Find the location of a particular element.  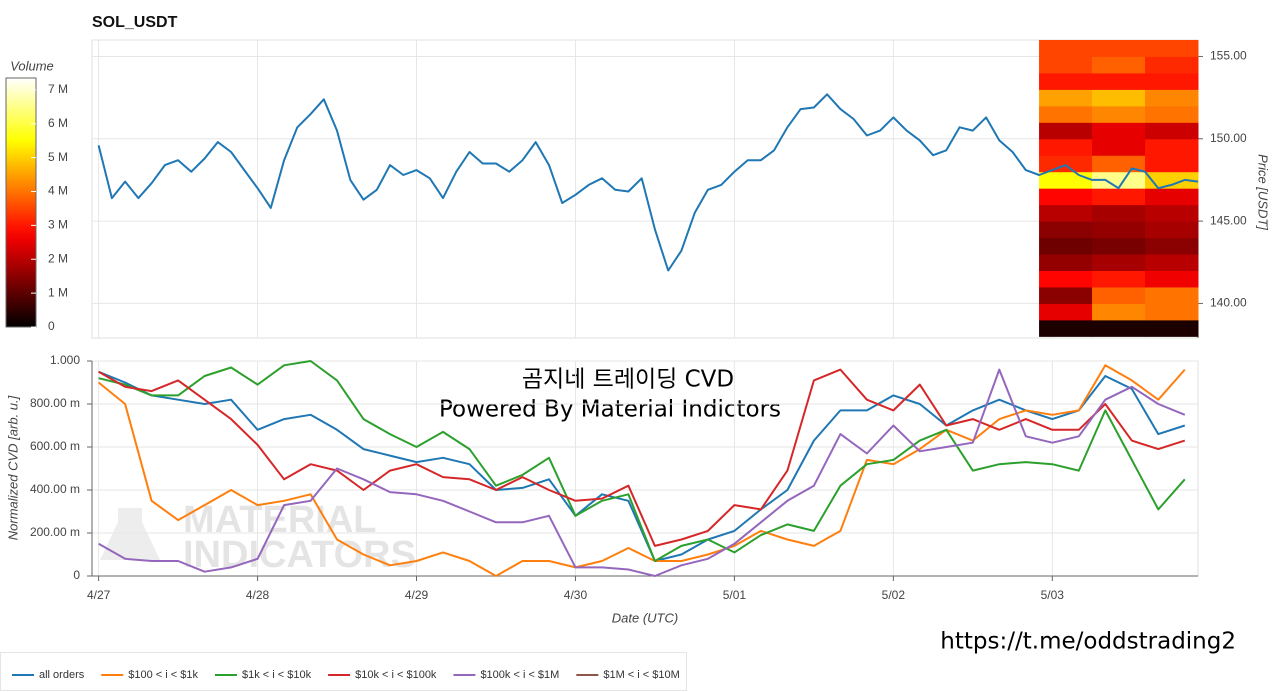

colorbar-tick-label: 1 M is located at coordinates (58, 292).